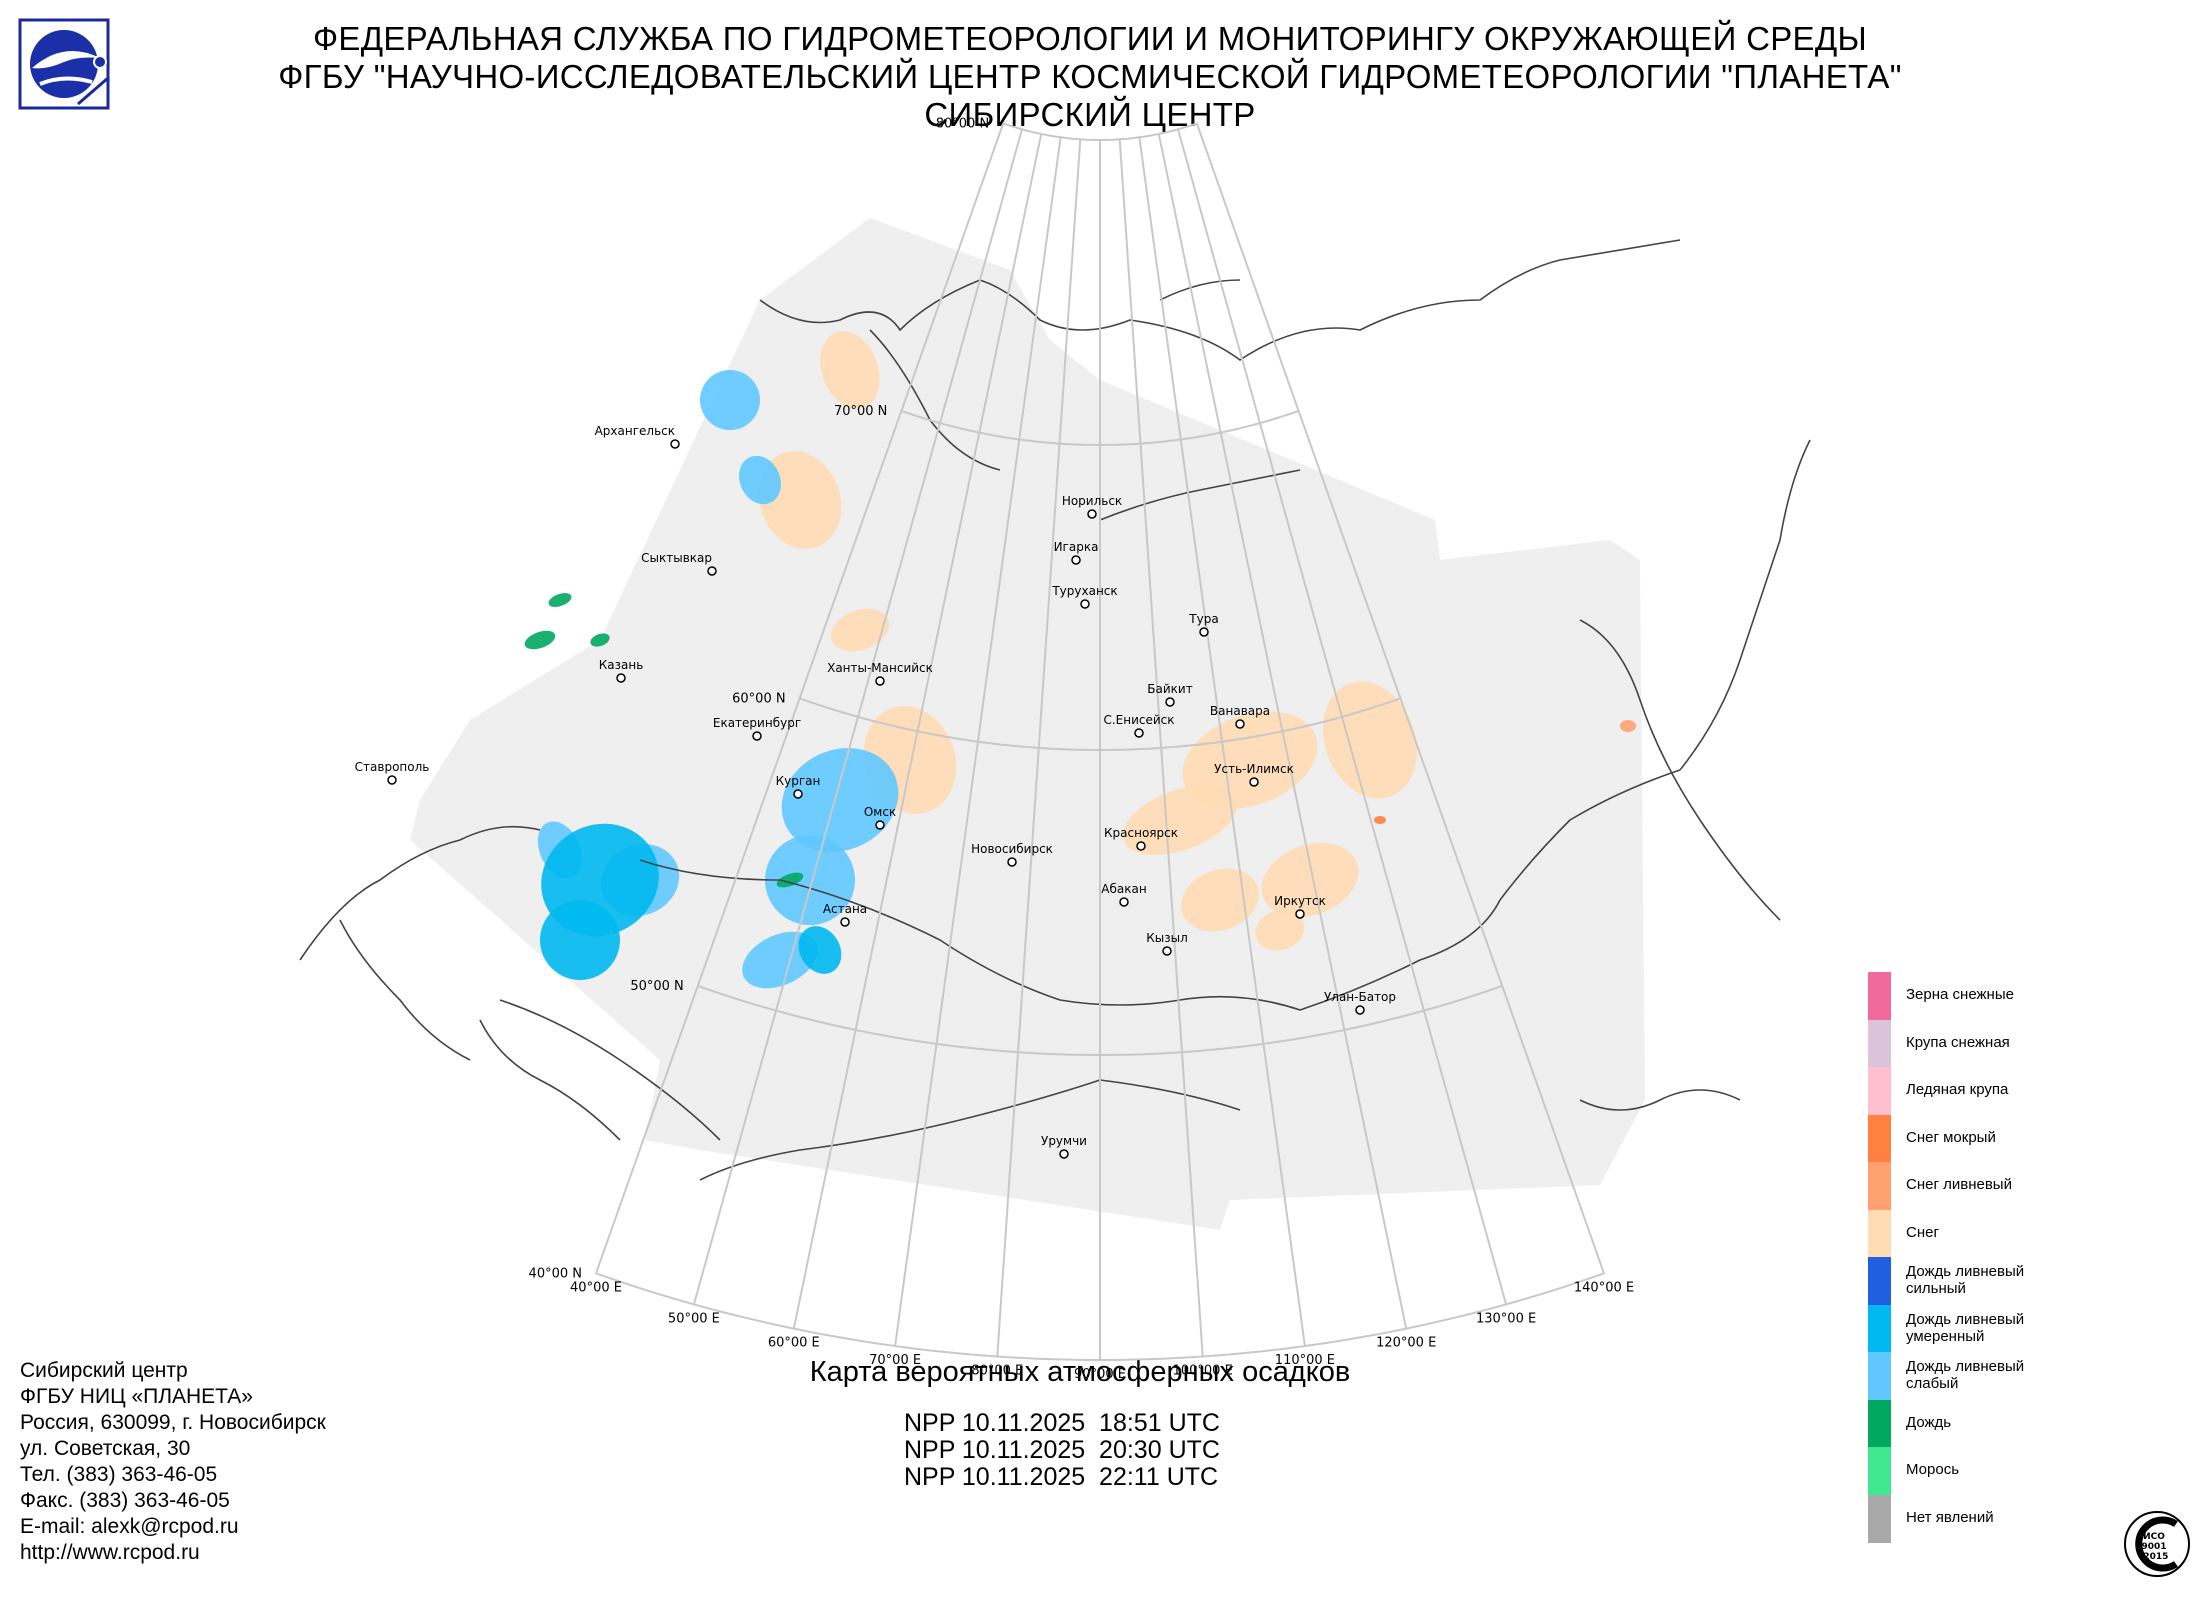 The width and height of the screenshot is (2200, 1600). I want to click on city-label: Красноярск, so click(1141, 833).